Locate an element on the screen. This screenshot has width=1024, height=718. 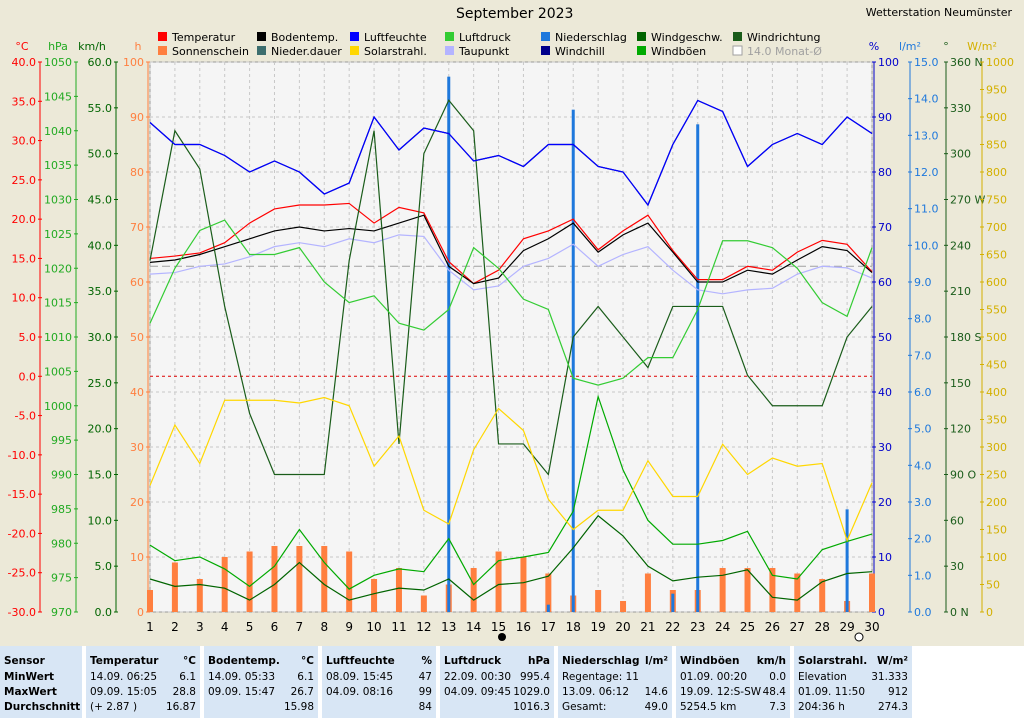
axis-label-direction: 60 is located at coordinates (957, 520).